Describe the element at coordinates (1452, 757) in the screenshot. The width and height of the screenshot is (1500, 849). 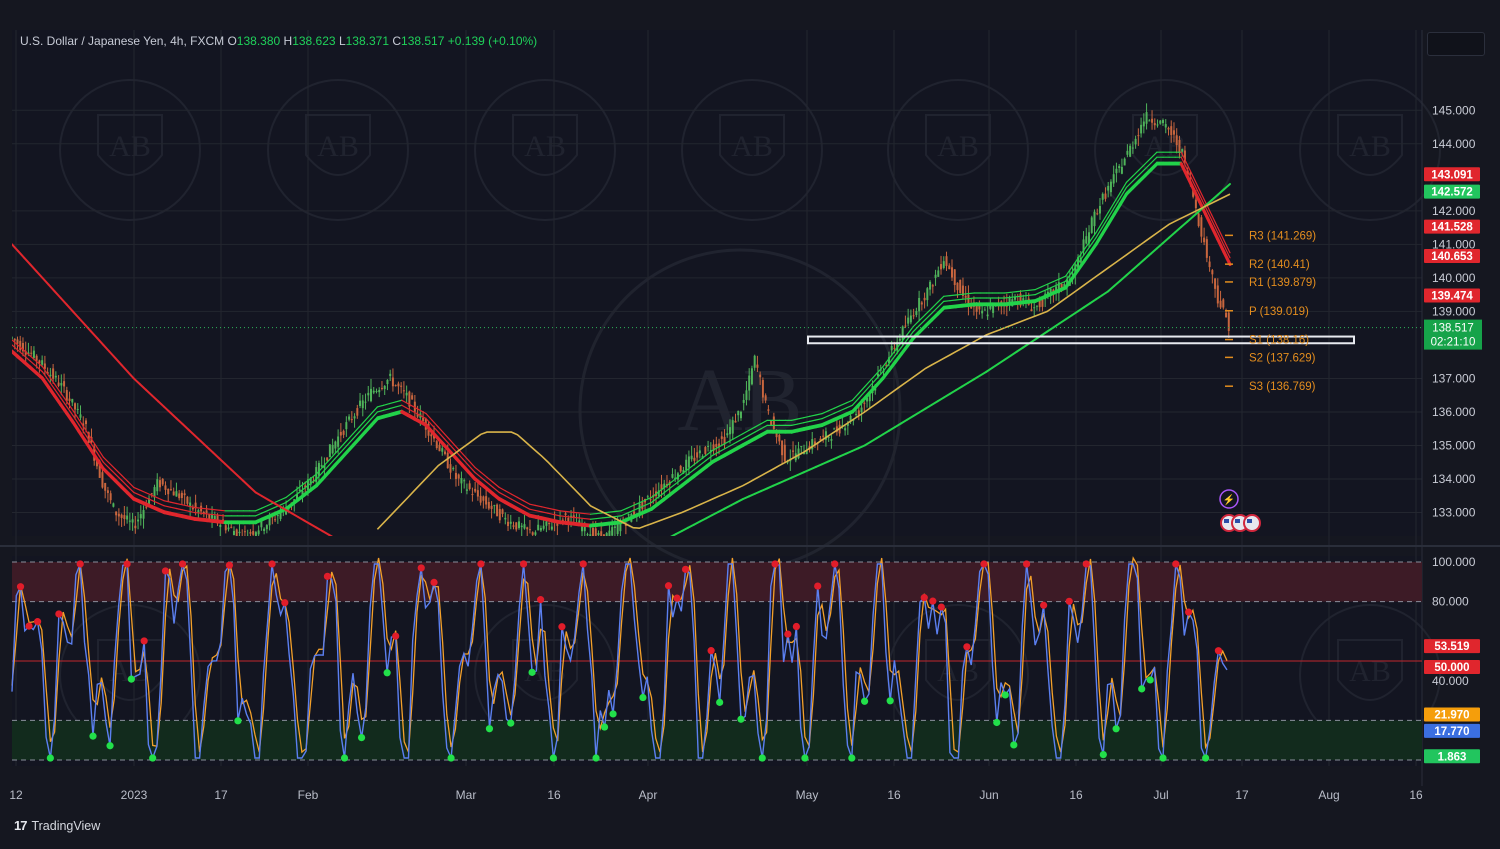
I see `oscillator-value-tag-text: 1.863` at that location.